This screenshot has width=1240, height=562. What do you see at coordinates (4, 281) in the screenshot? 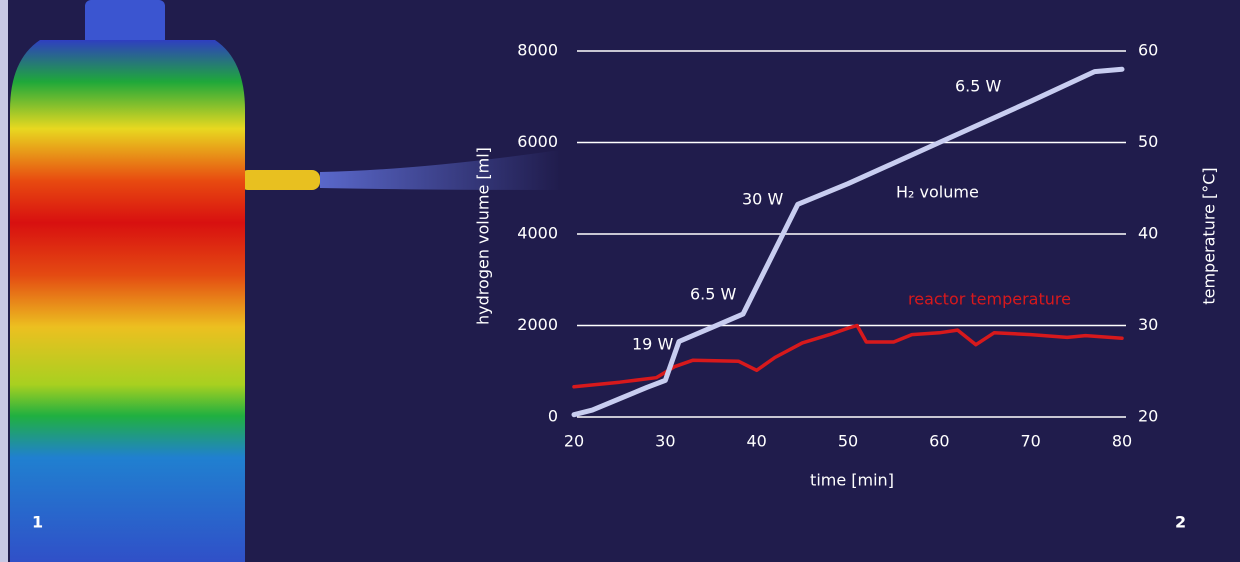
I see `edge-strip` at bounding box center [4, 281].